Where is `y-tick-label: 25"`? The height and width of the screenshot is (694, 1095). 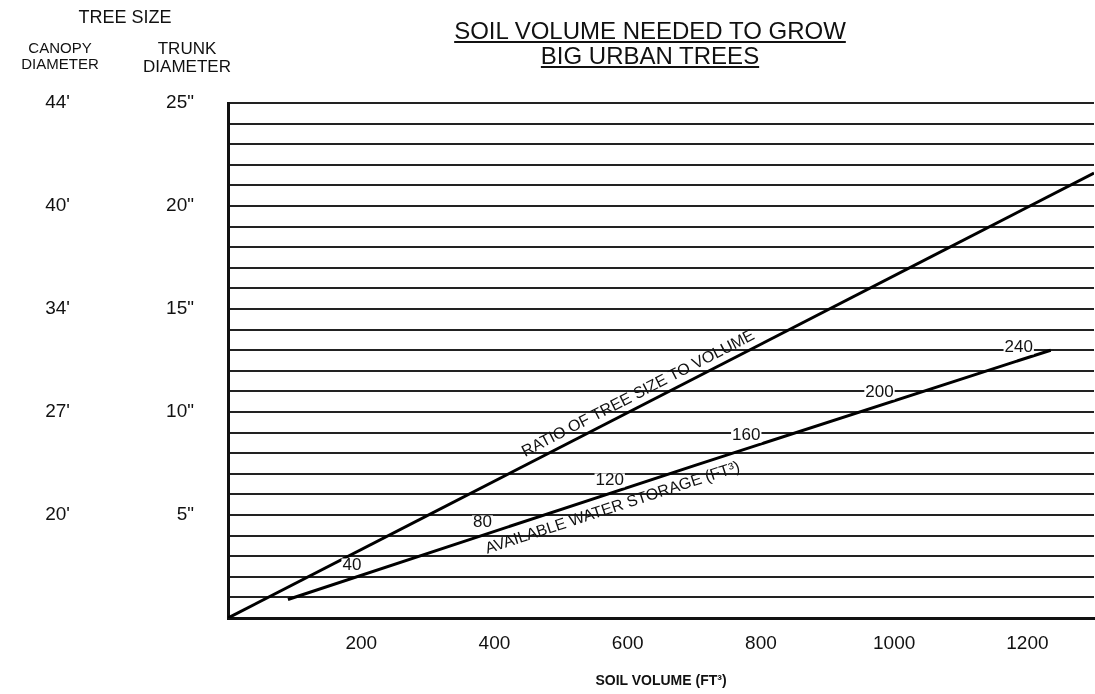
y-tick-label: 25" is located at coordinates (180, 102).